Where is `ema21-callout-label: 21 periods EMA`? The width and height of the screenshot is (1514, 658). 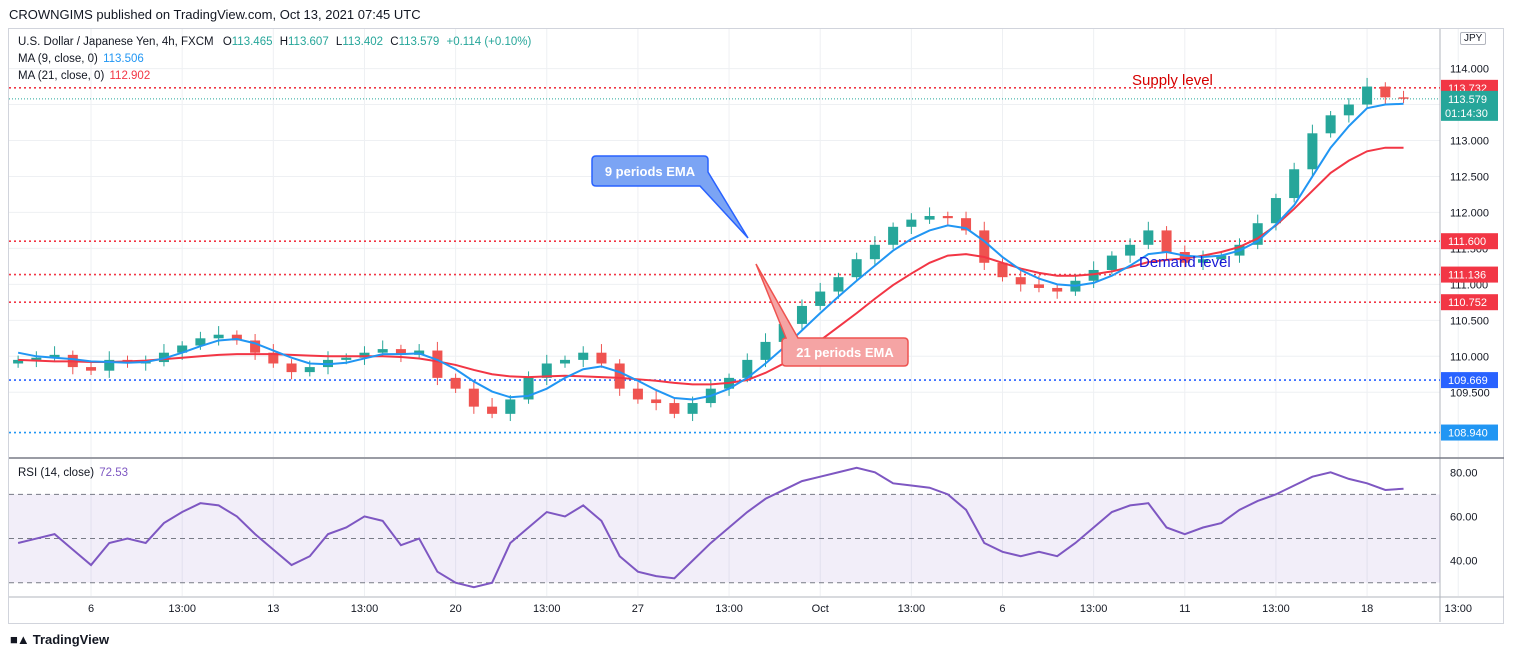 ema21-callout-label: 21 periods EMA is located at coordinates (845, 352).